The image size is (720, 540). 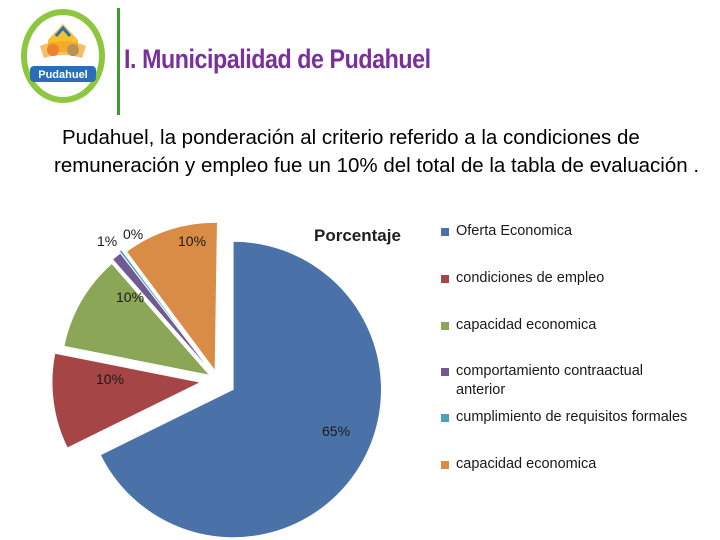 I want to click on legend-label: condiciones de empleo, so click(x=530, y=278).